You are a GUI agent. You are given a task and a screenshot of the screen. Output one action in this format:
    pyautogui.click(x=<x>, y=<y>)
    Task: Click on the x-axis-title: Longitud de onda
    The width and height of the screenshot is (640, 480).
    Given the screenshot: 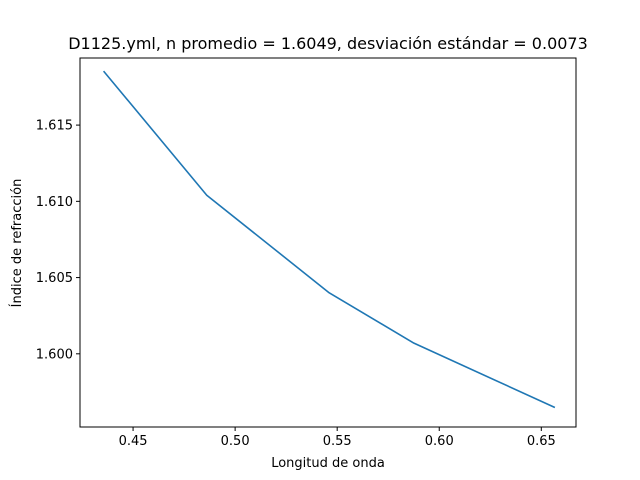 What is the action you would take?
    pyautogui.click(x=328, y=463)
    